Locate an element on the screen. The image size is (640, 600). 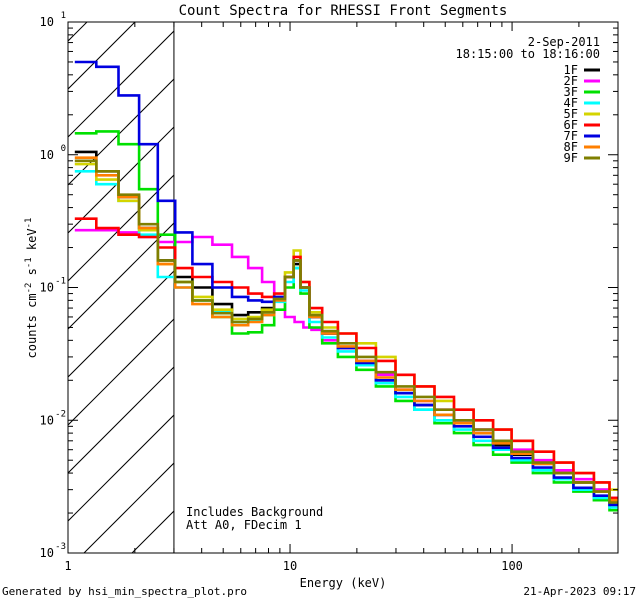
chart-title: Count Spectra for RHESSI Front Segments is located at coordinates (343, 11).